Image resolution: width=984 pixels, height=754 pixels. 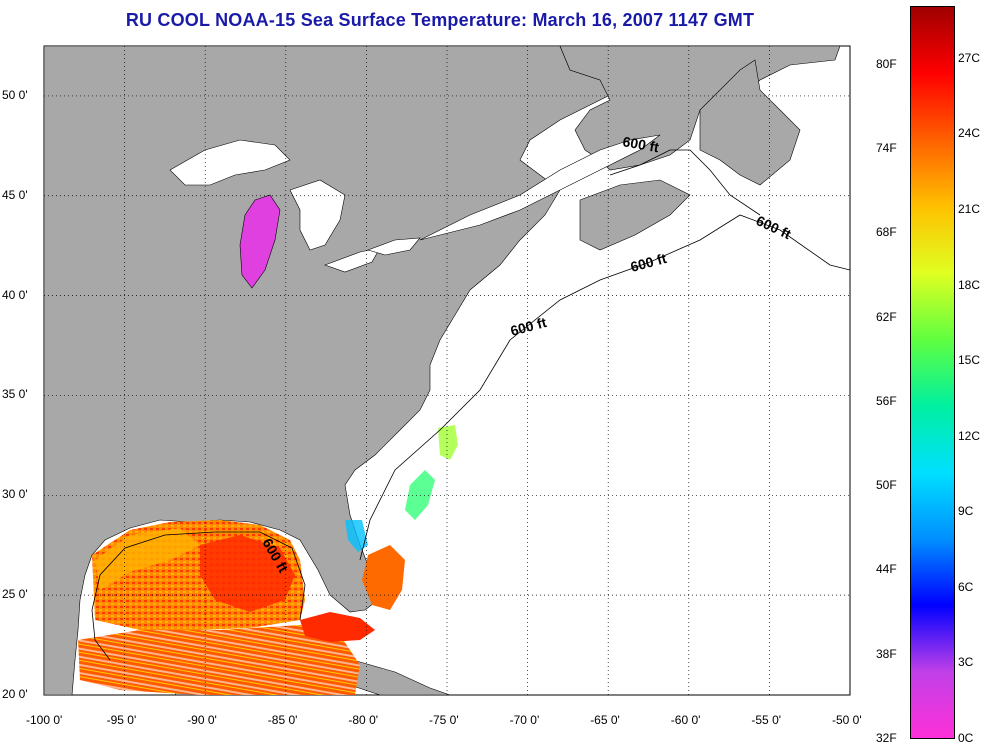 I want to click on temperature-colorbar, so click(x=932, y=372).